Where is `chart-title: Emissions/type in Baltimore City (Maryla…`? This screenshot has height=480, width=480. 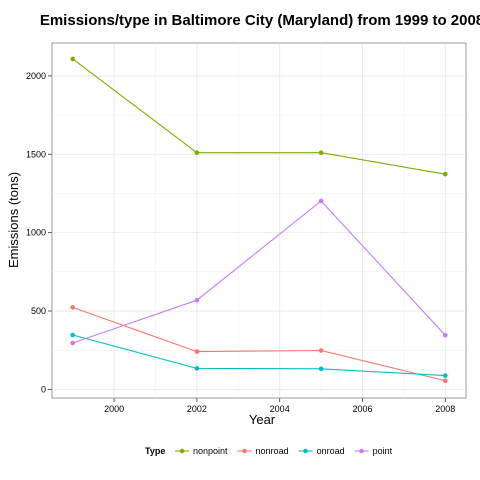
chart-title: Emissions/type in Baltimore City (Maryla… is located at coordinates (260, 20).